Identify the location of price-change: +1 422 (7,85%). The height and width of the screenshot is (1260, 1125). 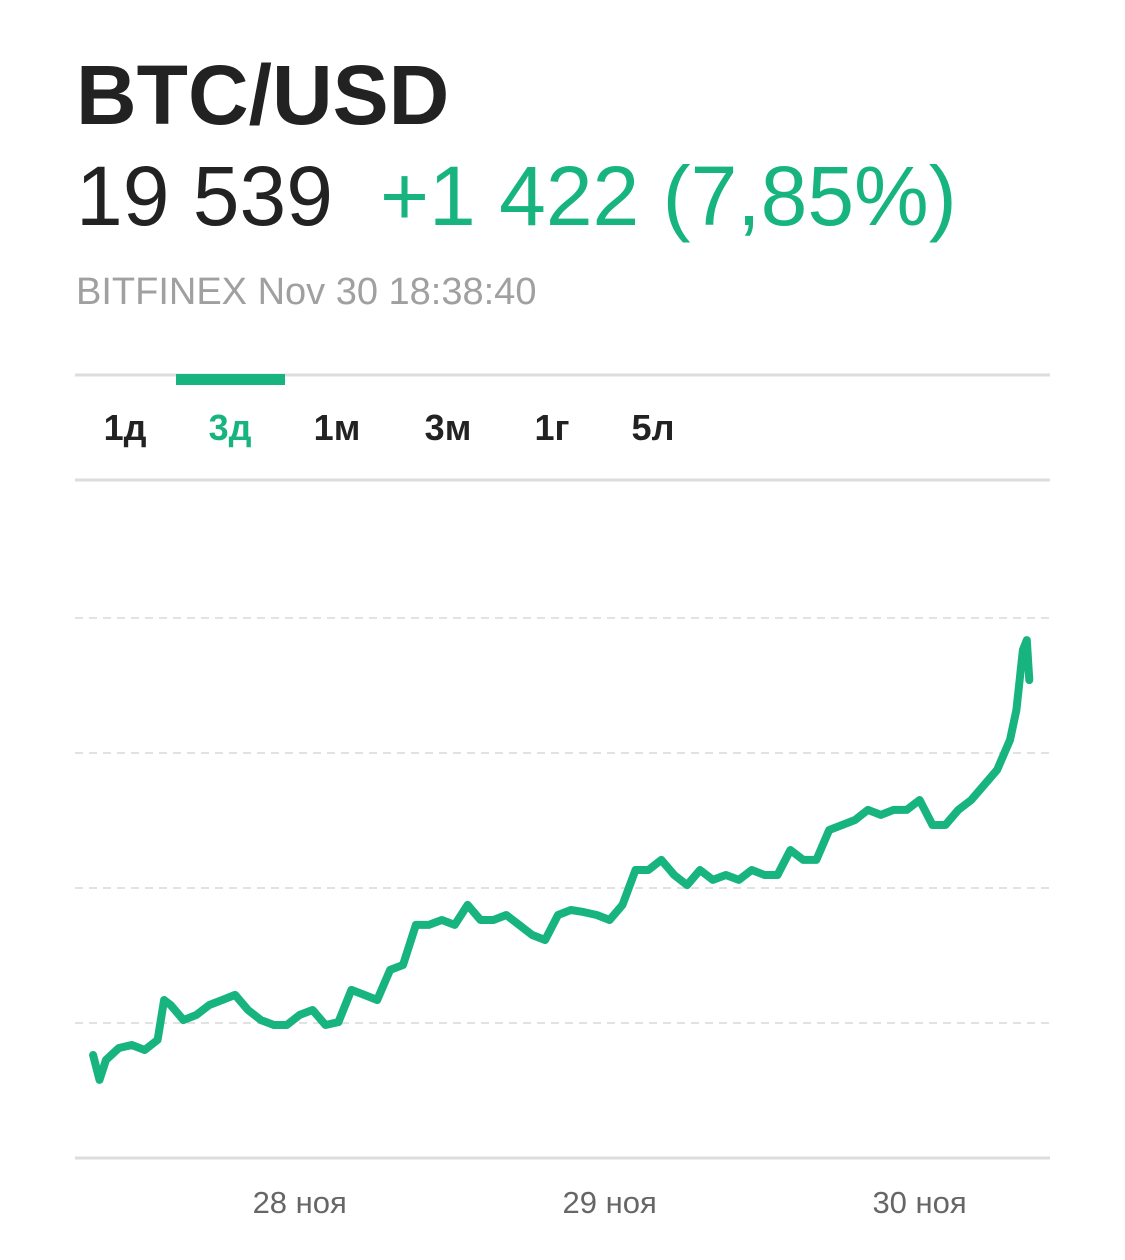
(668, 196).